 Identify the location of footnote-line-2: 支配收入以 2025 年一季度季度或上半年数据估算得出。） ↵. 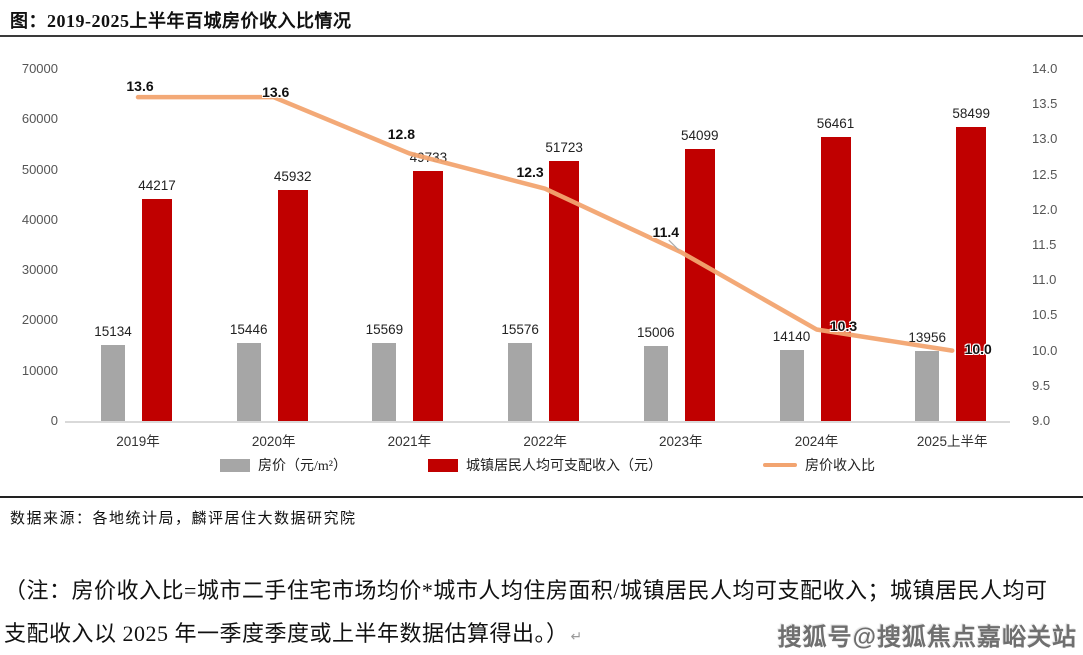
(293, 632).